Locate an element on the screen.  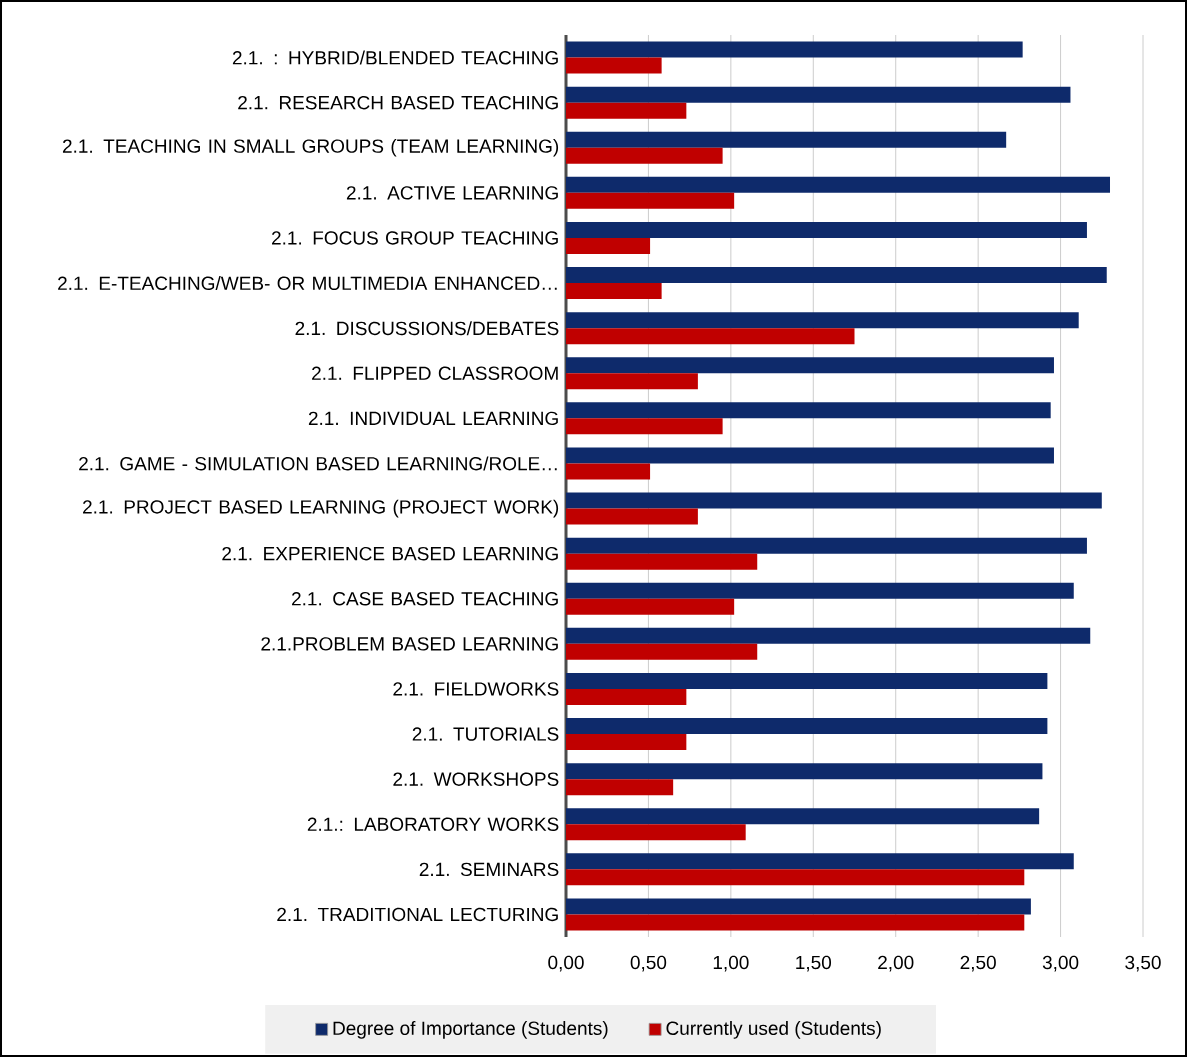
y-tick-label: 2.1. ACTIVE LEARNING is located at coordinates (452, 193).